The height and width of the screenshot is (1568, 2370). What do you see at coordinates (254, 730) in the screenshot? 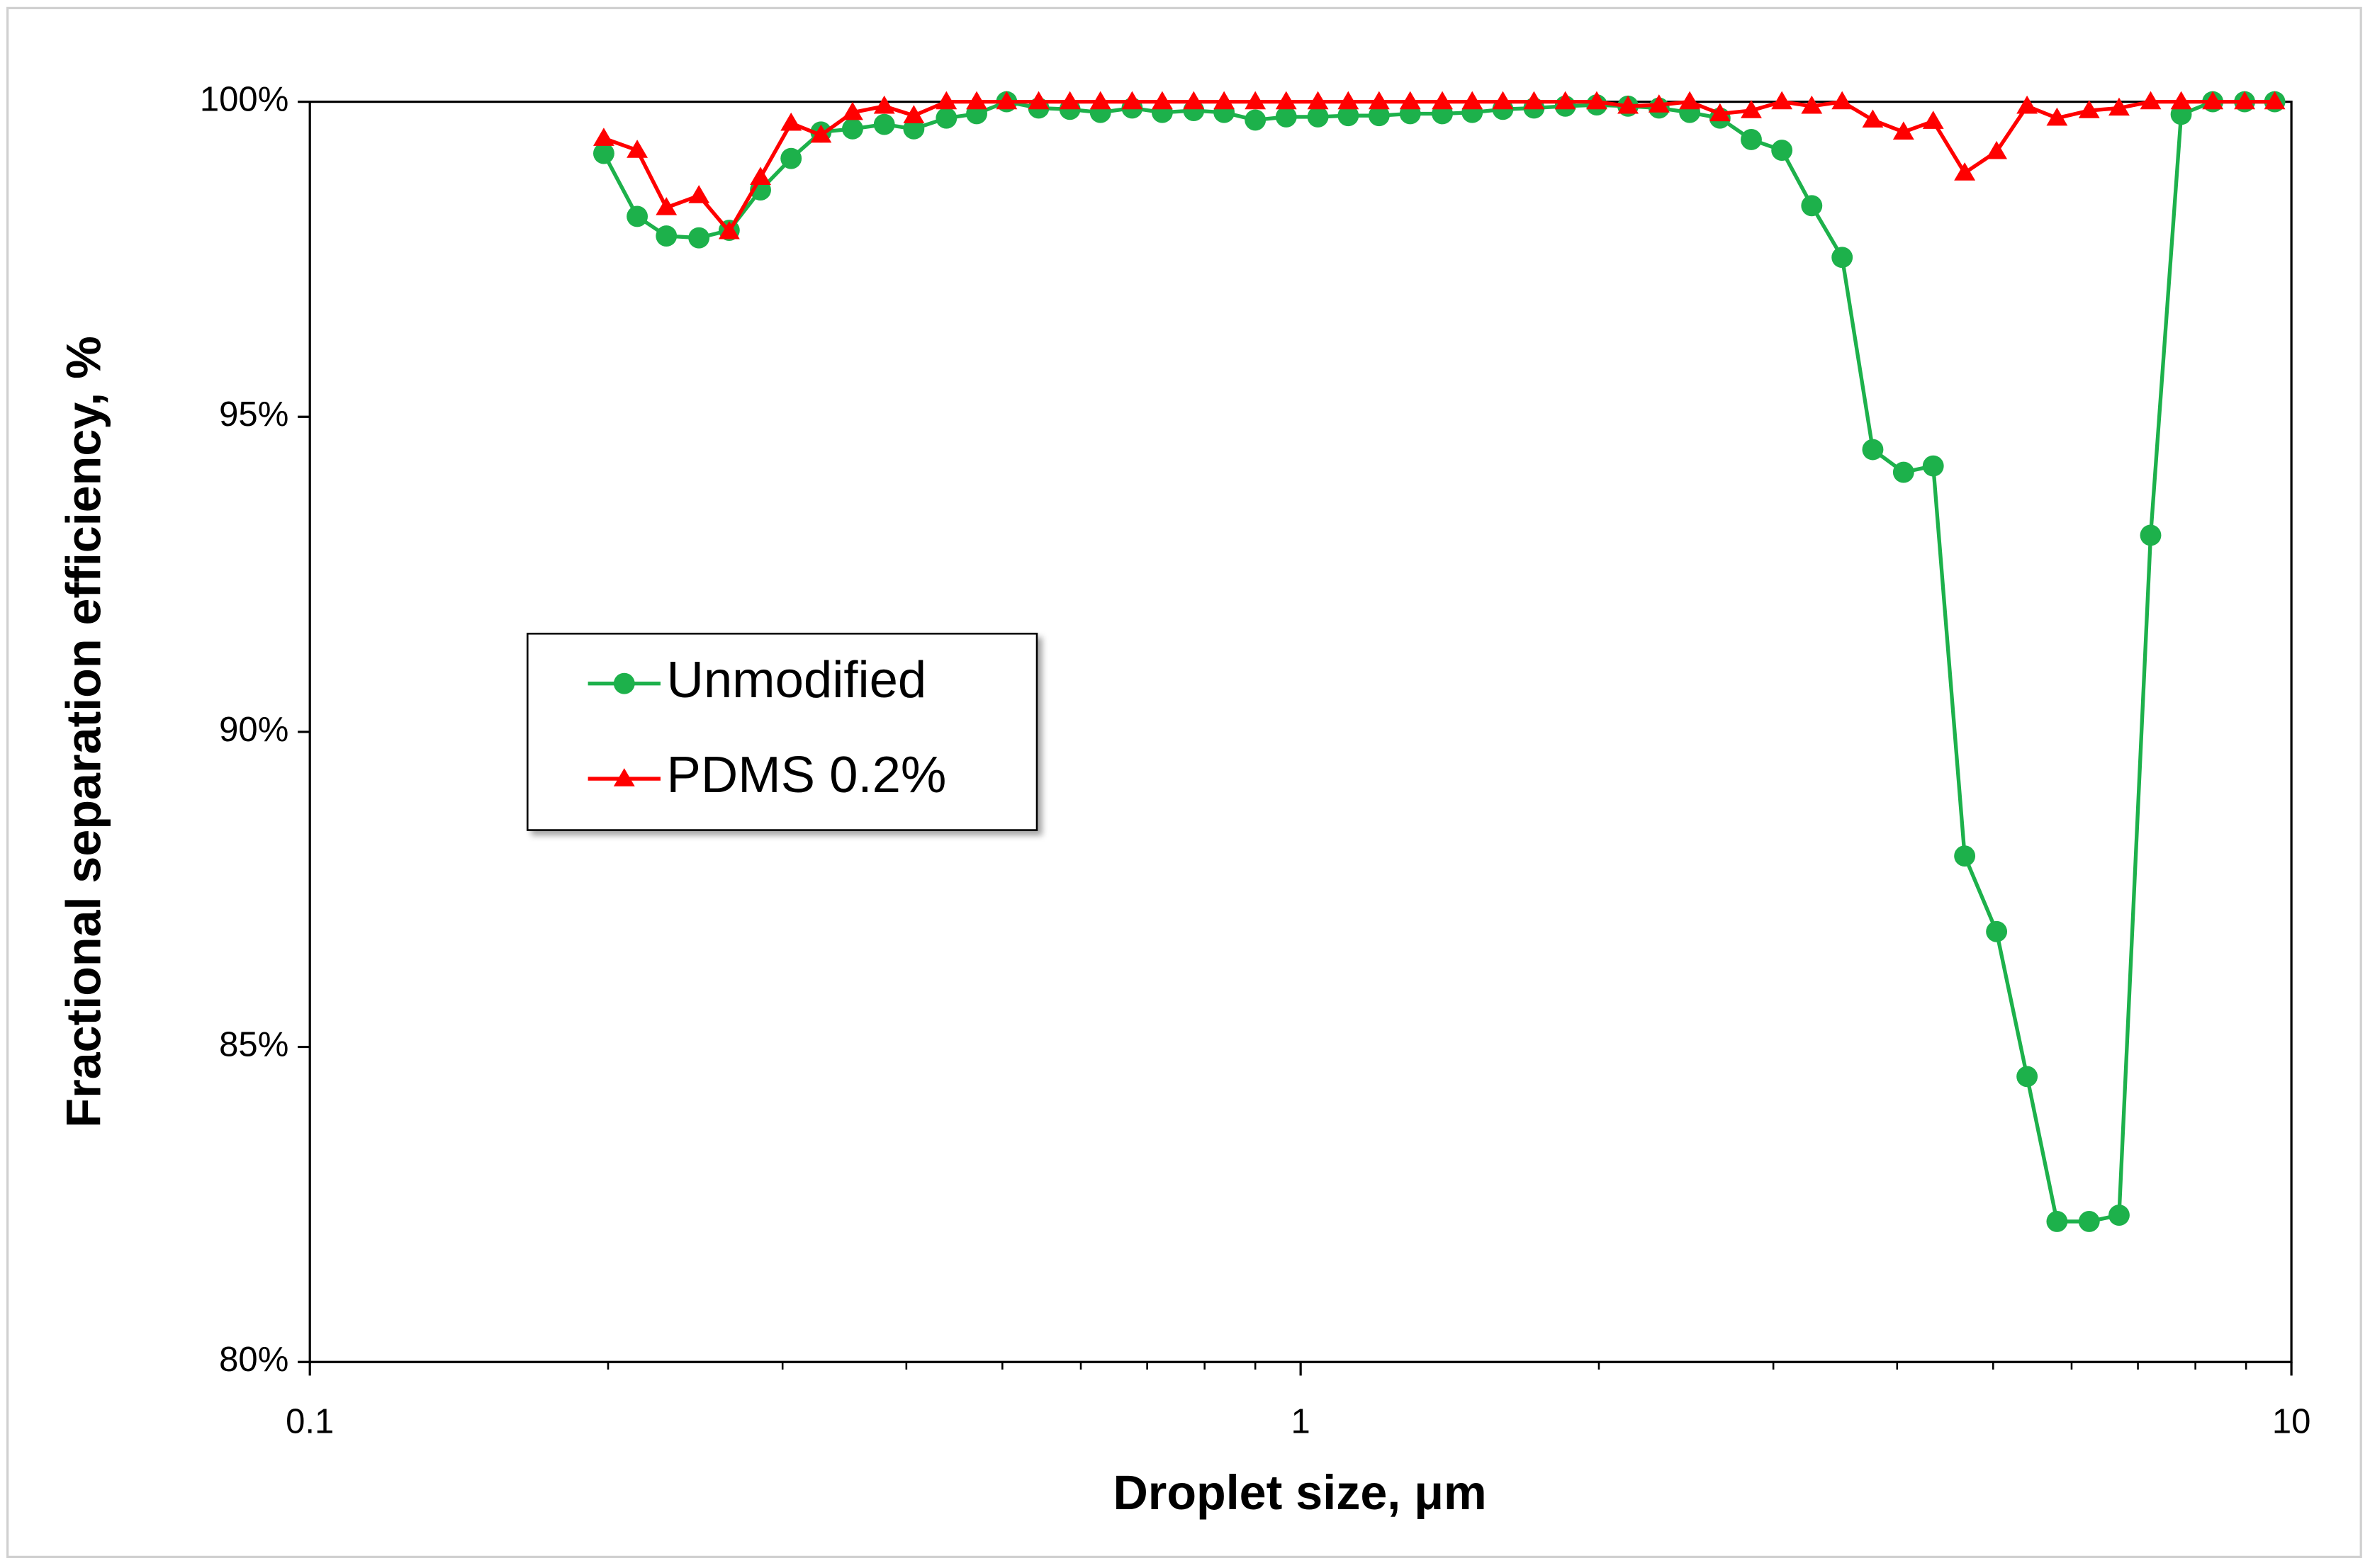
I see `y-tick-label: 90%` at bounding box center [254, 730].